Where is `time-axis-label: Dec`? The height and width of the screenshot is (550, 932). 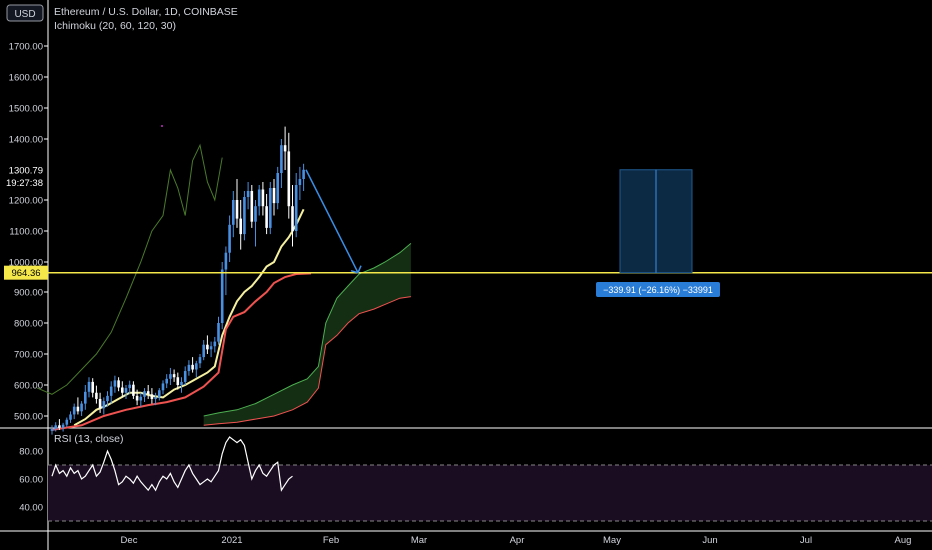
time-axis-label: Dec is located at coordinates (129, 540).